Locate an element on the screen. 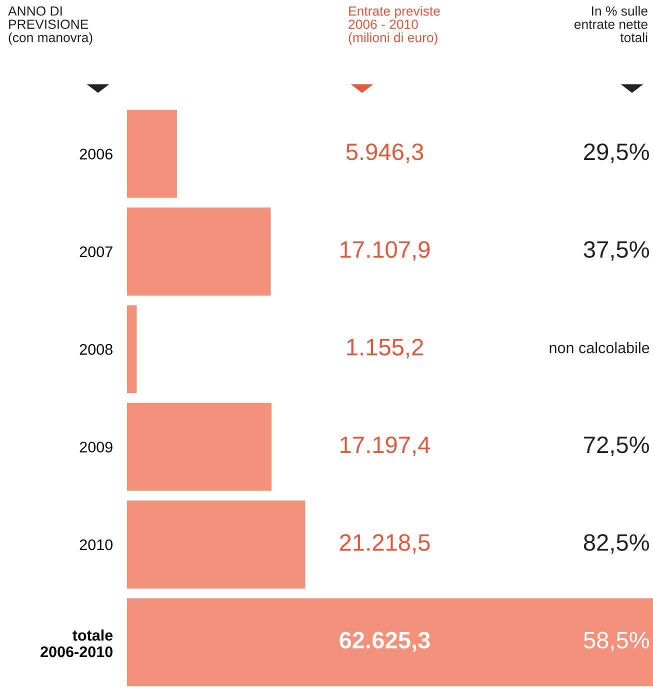 The width and height of the screenshot is (653, 691). data-label: 62.625,3 is located at coordinates (385, 642).